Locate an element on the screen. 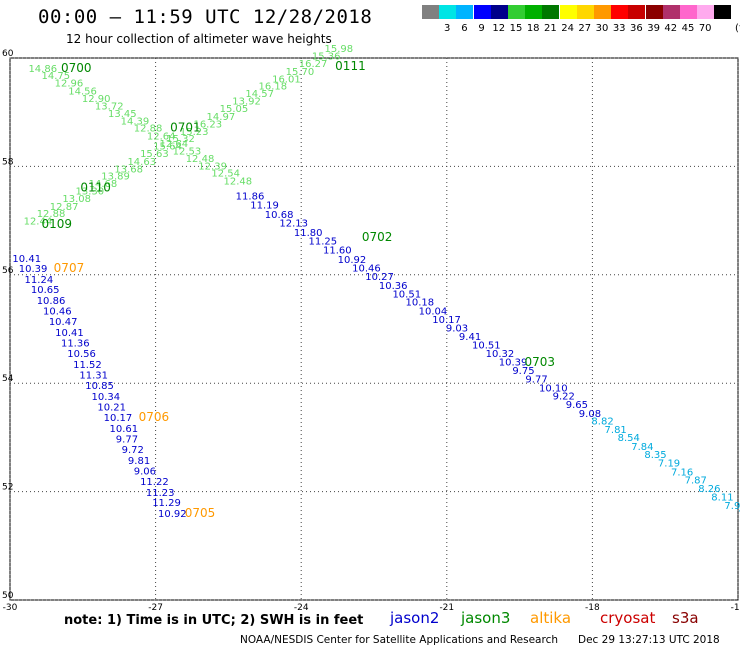 This screenshot has width=740, height=650. x-tick-label: -30 is located at coordinates (10, 606).